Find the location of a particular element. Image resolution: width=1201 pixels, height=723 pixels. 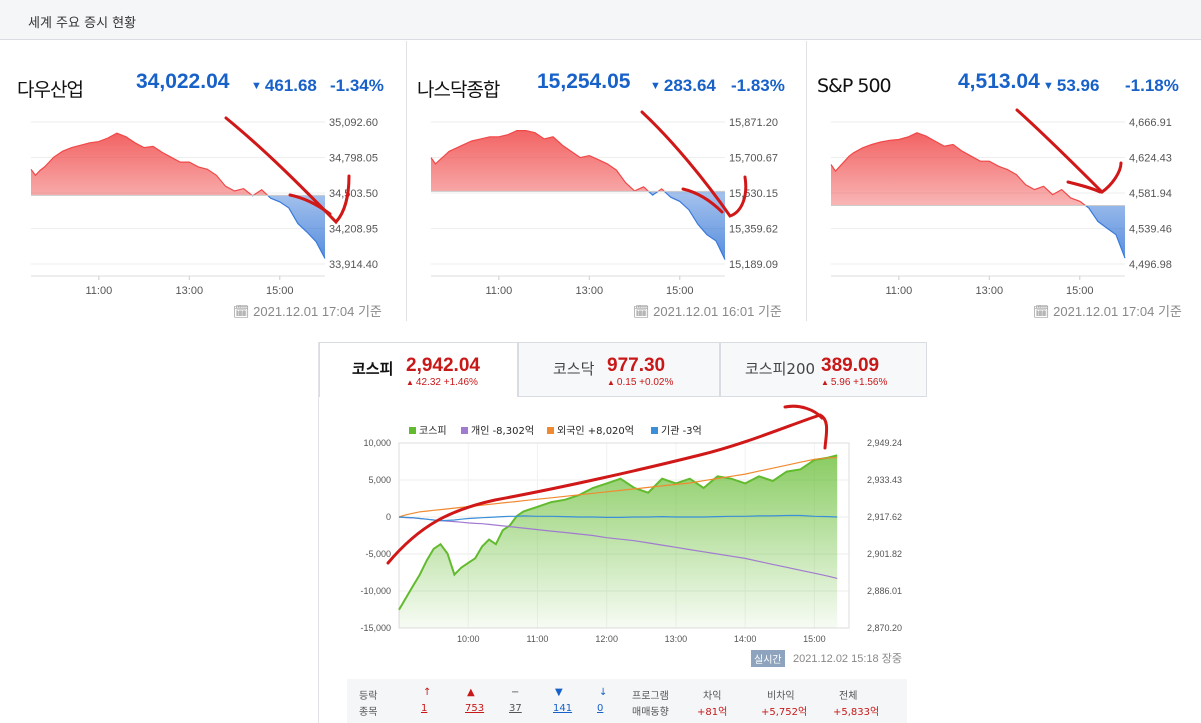

breadth-icon: ↓ is located at coordinates (603, 692).